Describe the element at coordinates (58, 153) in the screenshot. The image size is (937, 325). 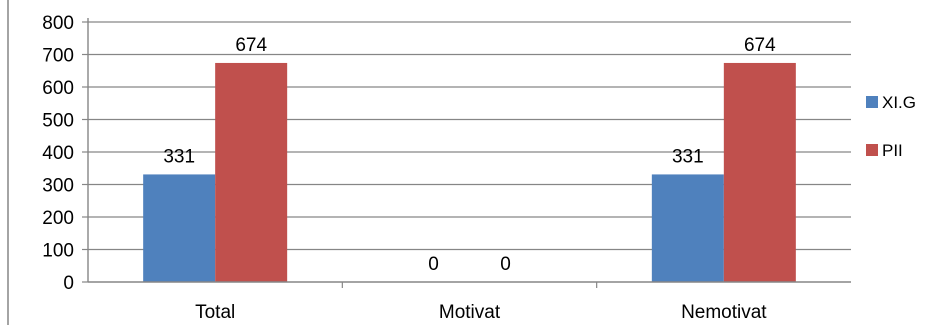
I see `y-tick-label: 400` at that location.